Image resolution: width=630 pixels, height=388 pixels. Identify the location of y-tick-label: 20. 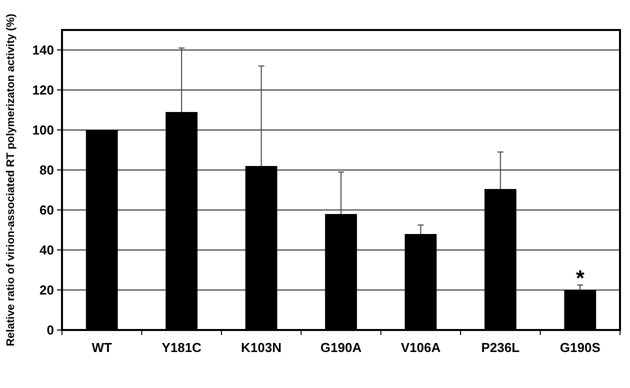
(47, 290).